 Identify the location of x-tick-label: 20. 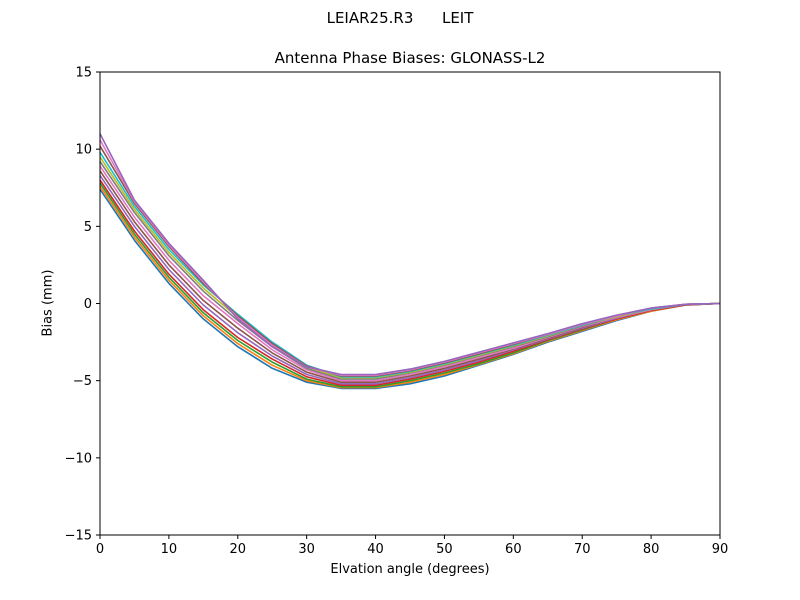
(238, 549).